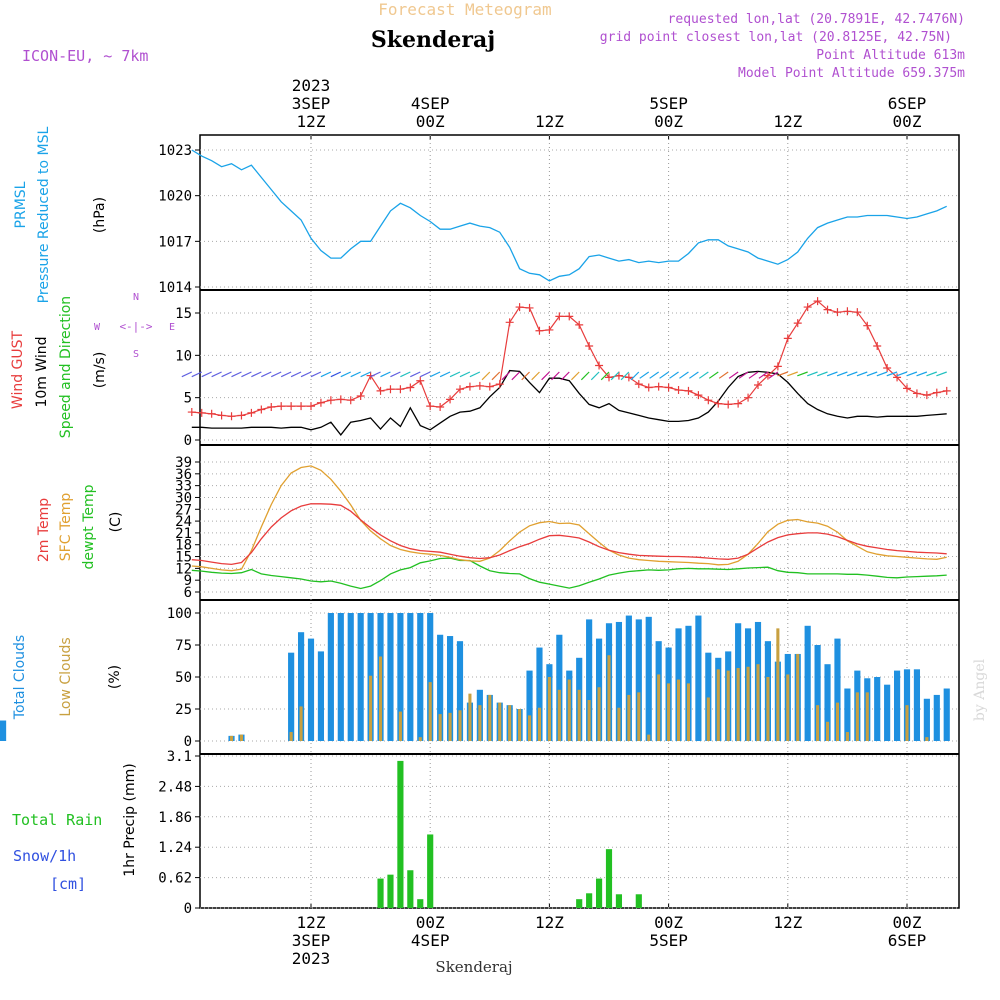  Describe the element at coordinates (475, 677) in the screenshot. I see `clouds-plot` at that location.